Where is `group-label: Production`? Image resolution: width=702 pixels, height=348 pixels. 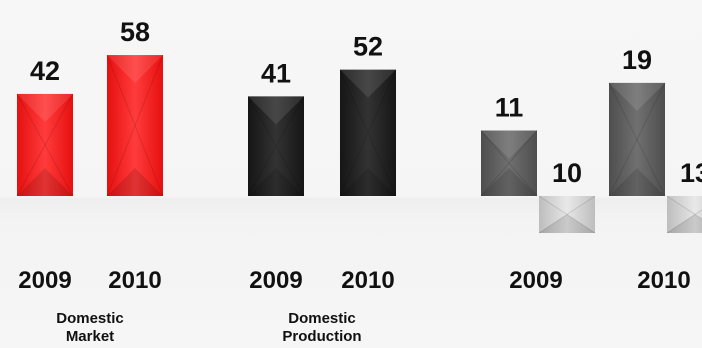 group-label: Production is located at coordinates (321, 336).